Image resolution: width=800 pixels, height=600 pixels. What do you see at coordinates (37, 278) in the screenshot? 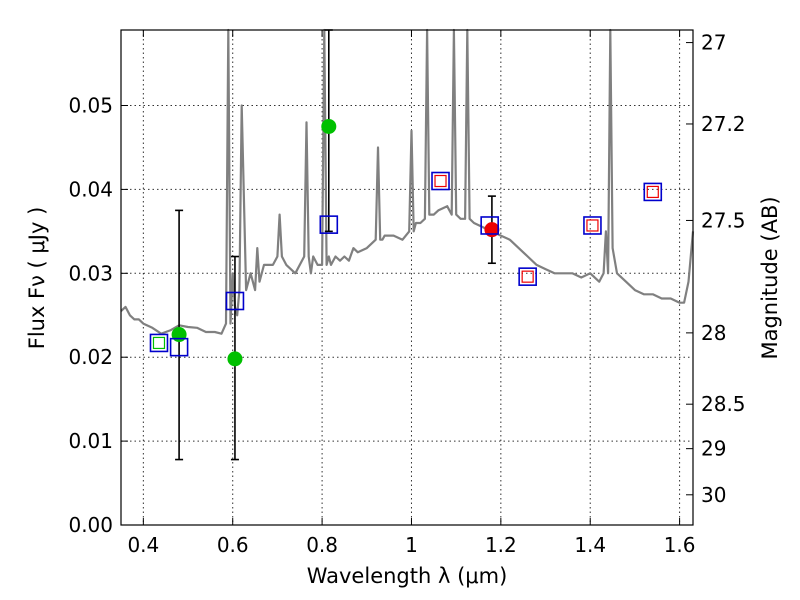
I see `y-axis-title: Flux Fν ( μJy )` at bounding box center [37, 278].